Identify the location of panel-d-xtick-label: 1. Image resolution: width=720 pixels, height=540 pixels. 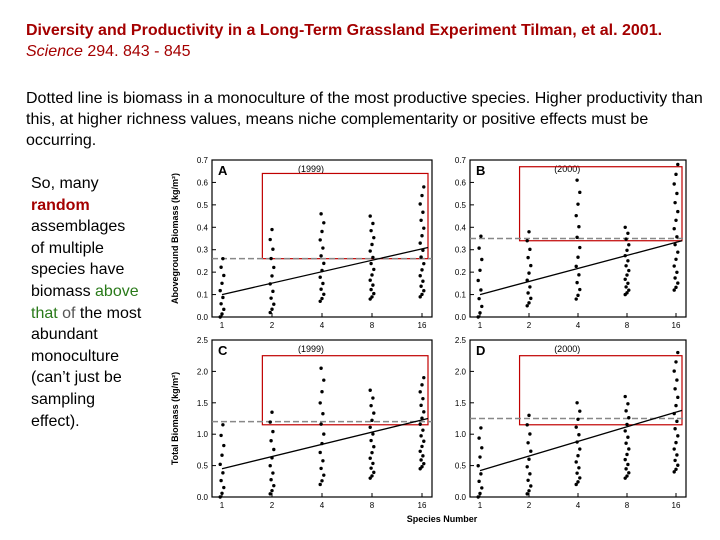
(480, 505).